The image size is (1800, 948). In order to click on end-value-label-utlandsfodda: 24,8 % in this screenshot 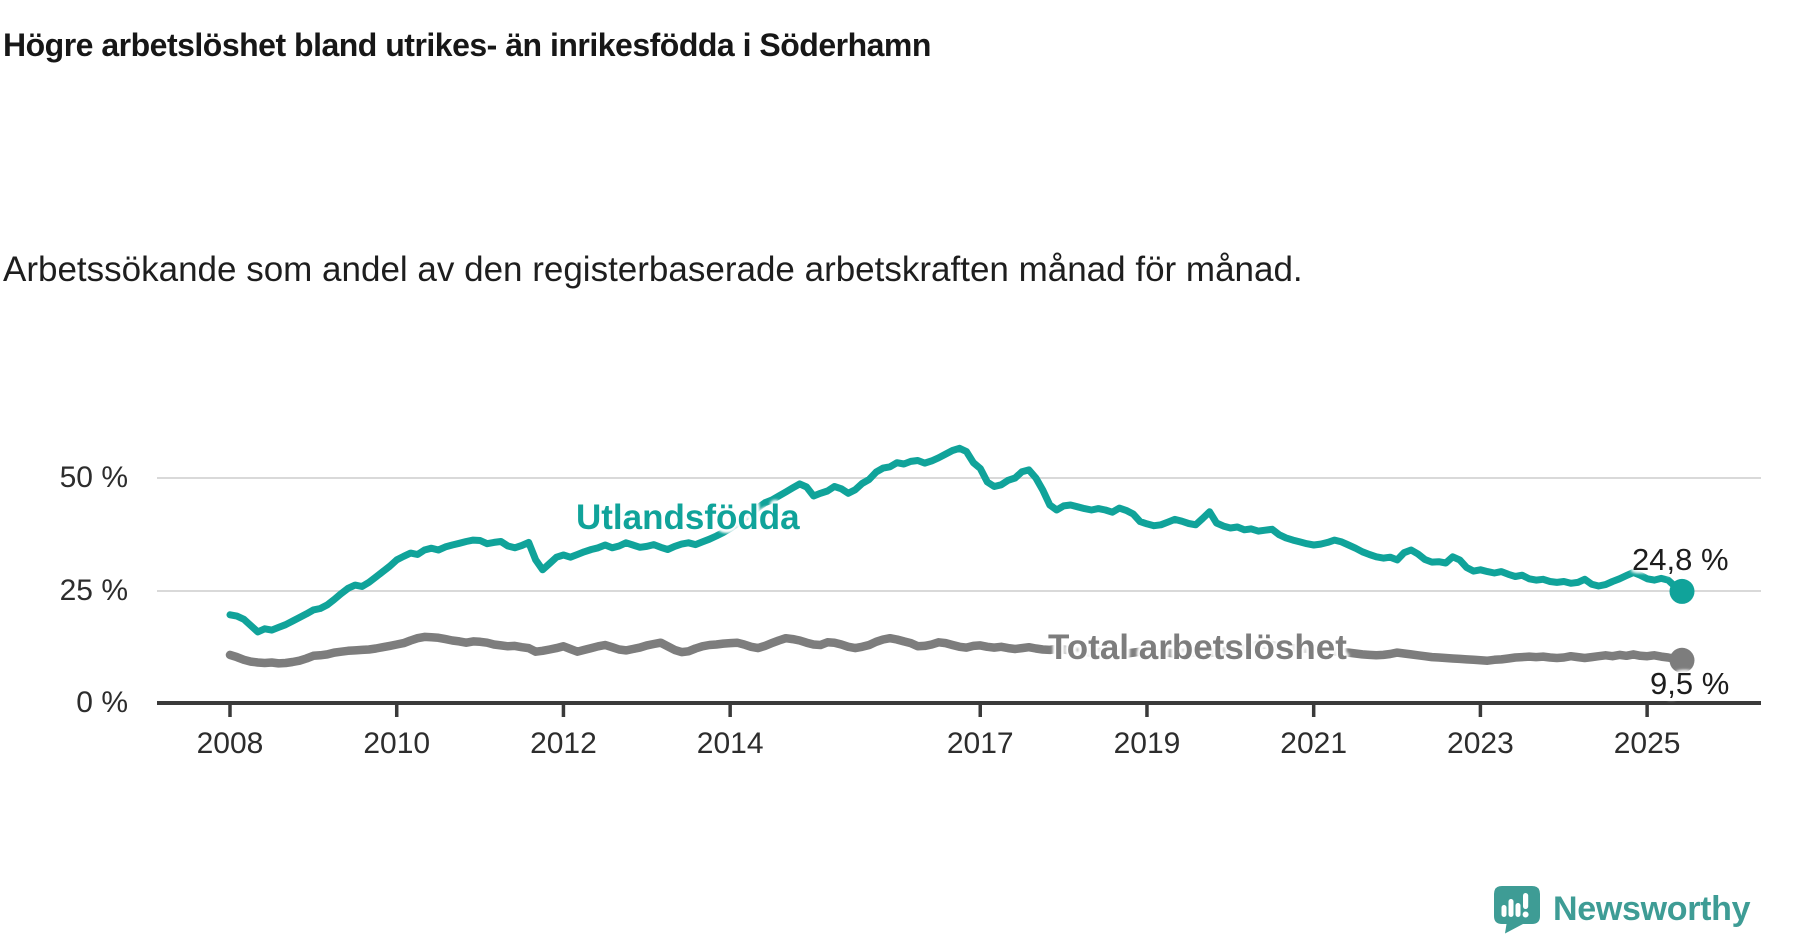, I will do `click(1680, 559)`.